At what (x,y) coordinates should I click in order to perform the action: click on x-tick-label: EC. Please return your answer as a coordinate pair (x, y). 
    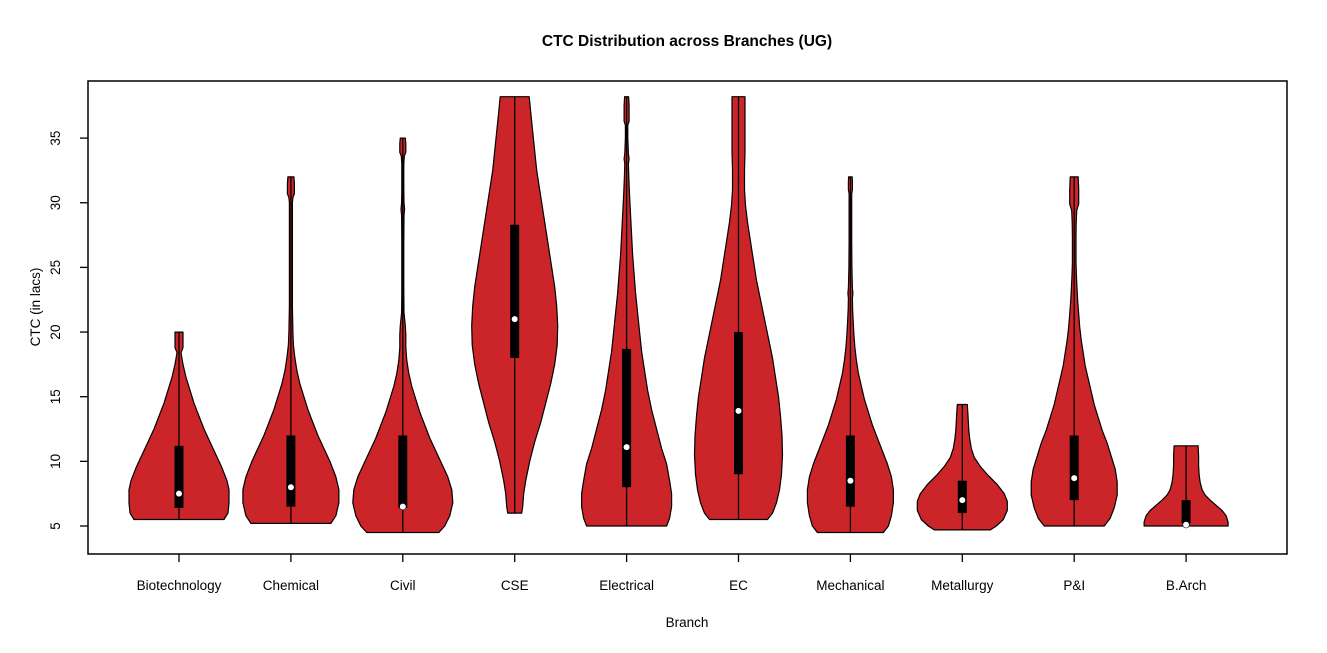
    Looking at the image, I should click on (738, 585).